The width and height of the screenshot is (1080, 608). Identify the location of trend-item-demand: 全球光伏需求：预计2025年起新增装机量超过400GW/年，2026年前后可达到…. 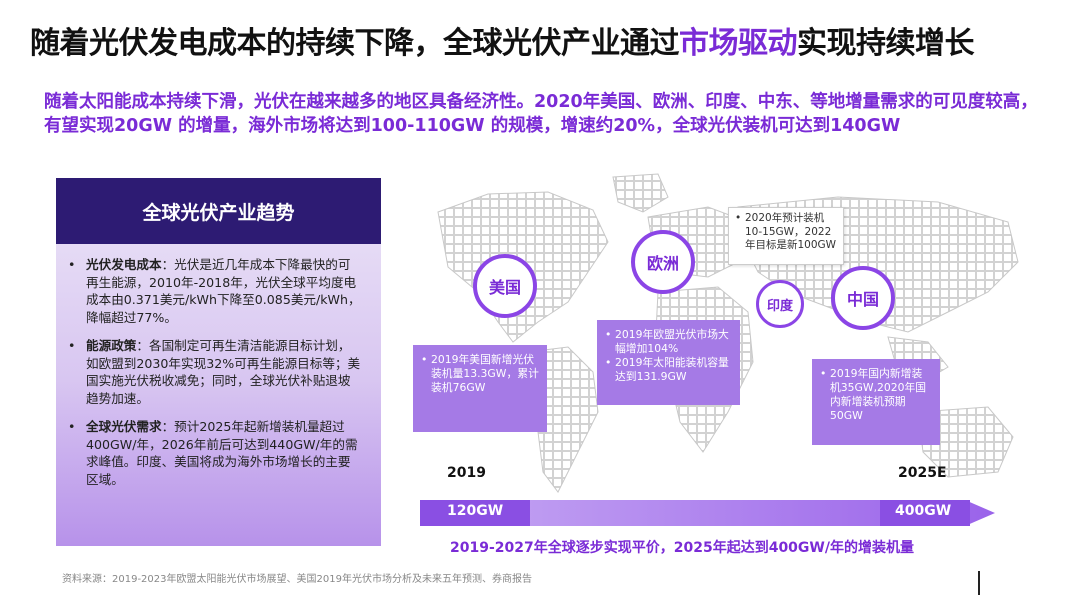
(214, 453).